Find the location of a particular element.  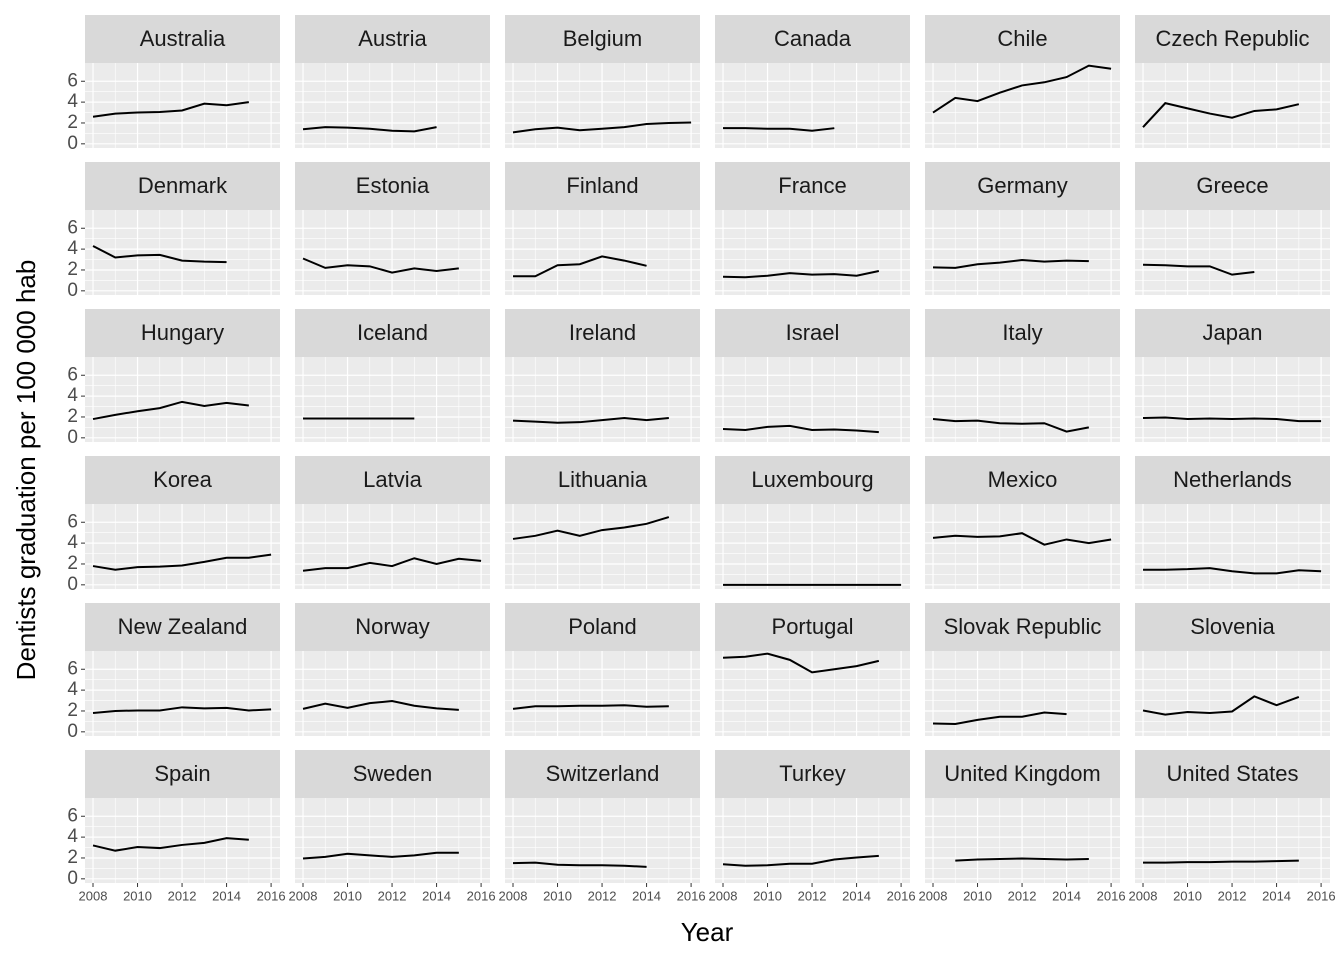

facet-title: Slovenia is located at coordinates (1232, 626).